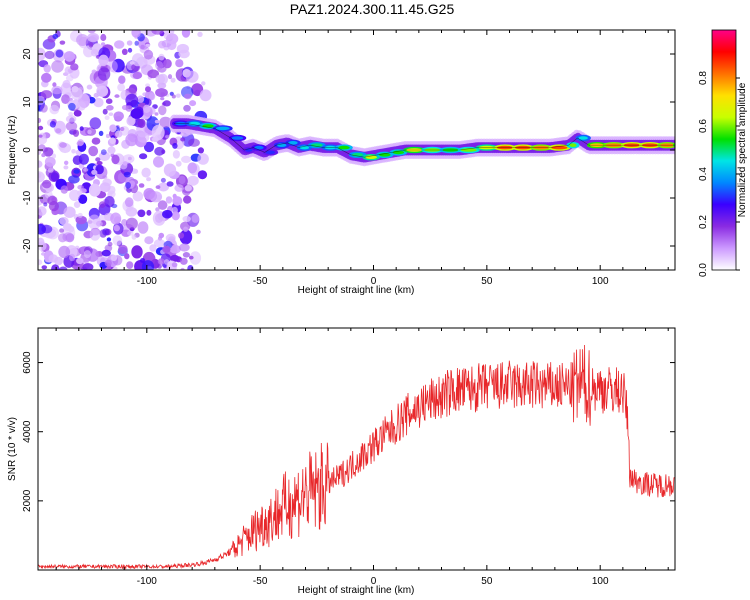 This screenshot has height=600, width=750. I want to click on tick-label: -50, so click(260, 281).